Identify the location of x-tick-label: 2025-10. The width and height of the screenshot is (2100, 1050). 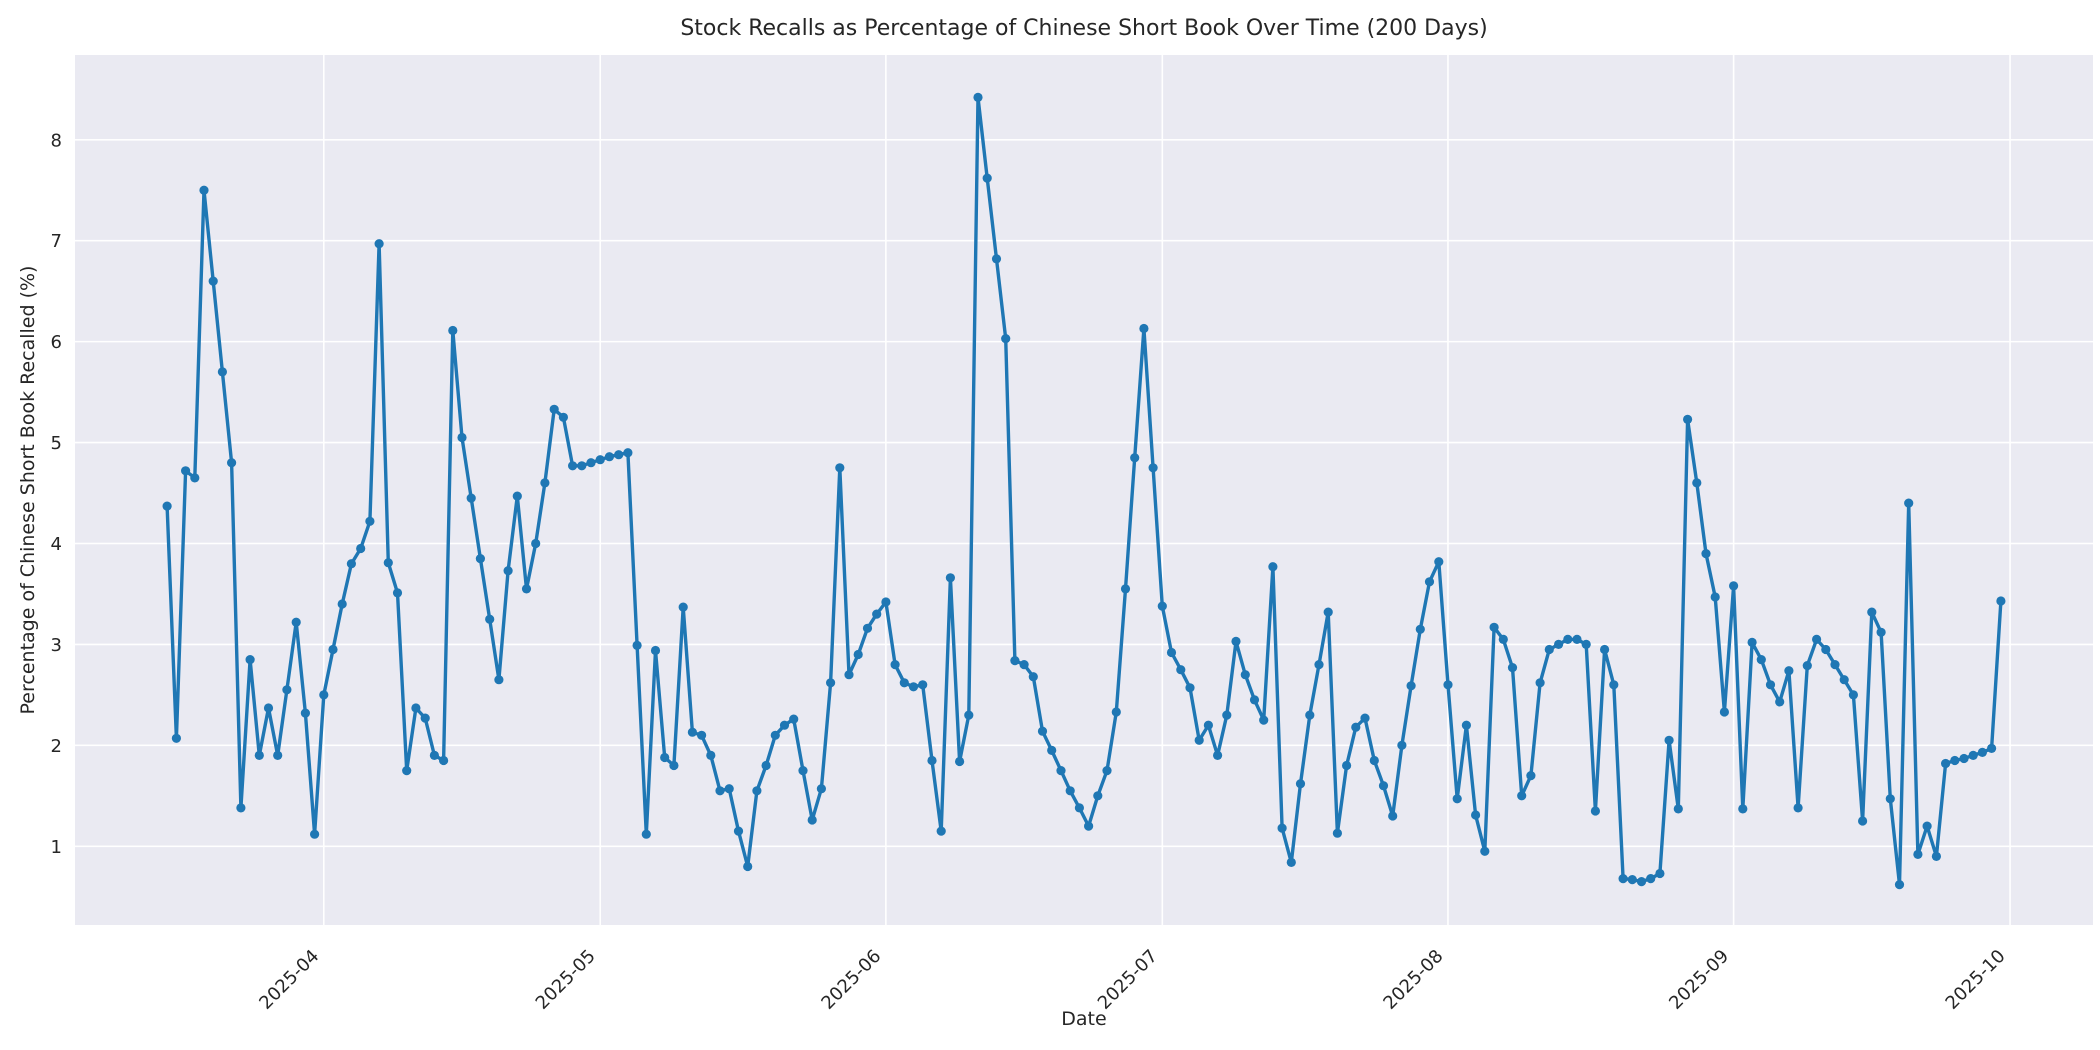
(1976, 980).